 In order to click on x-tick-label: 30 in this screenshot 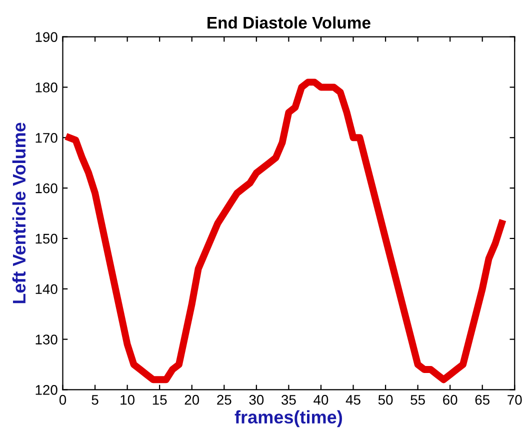, I will do `click(256, 399)`.